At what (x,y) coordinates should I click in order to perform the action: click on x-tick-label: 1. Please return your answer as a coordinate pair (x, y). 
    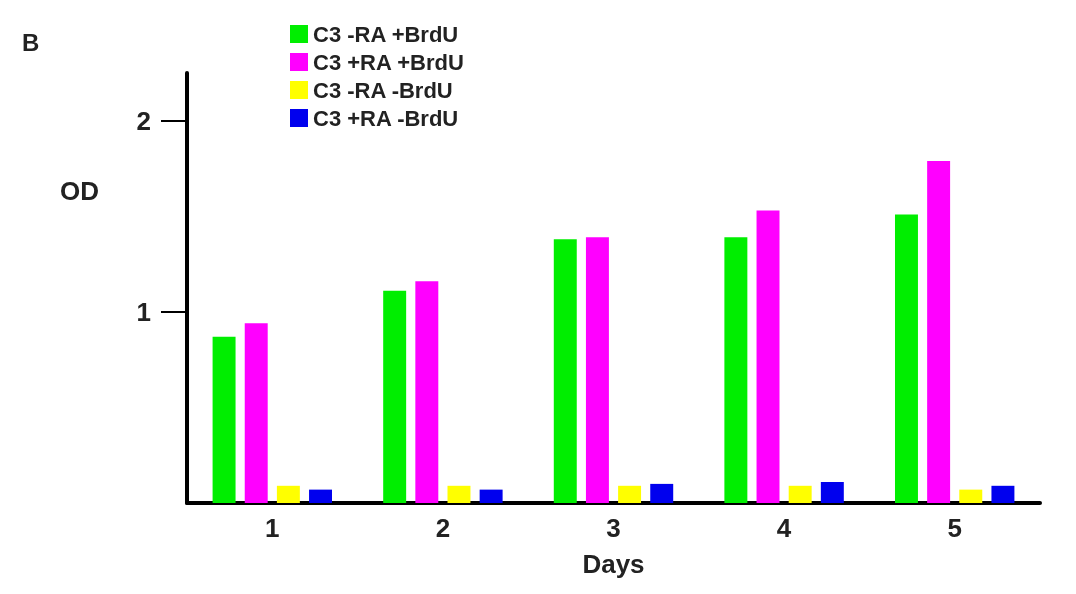
    Looking at the image, I should click on (272, 528).